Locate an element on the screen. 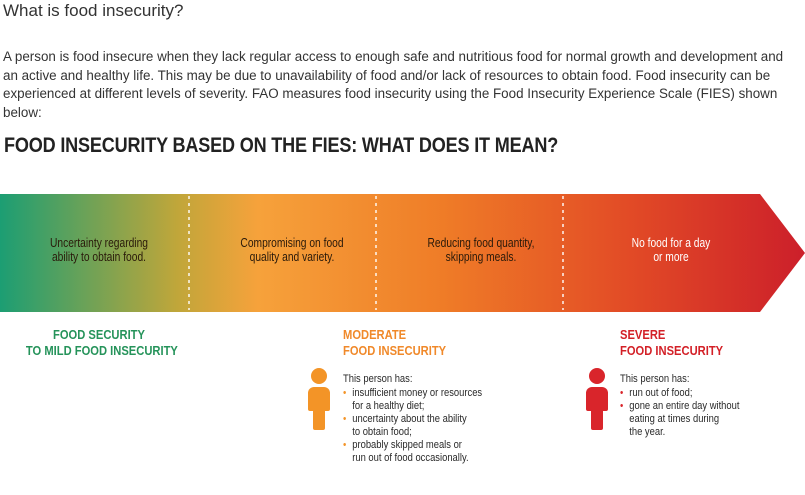 This screenshot has height=495, width=805. bullet-line: the year. is located at coordinates (647, 432).